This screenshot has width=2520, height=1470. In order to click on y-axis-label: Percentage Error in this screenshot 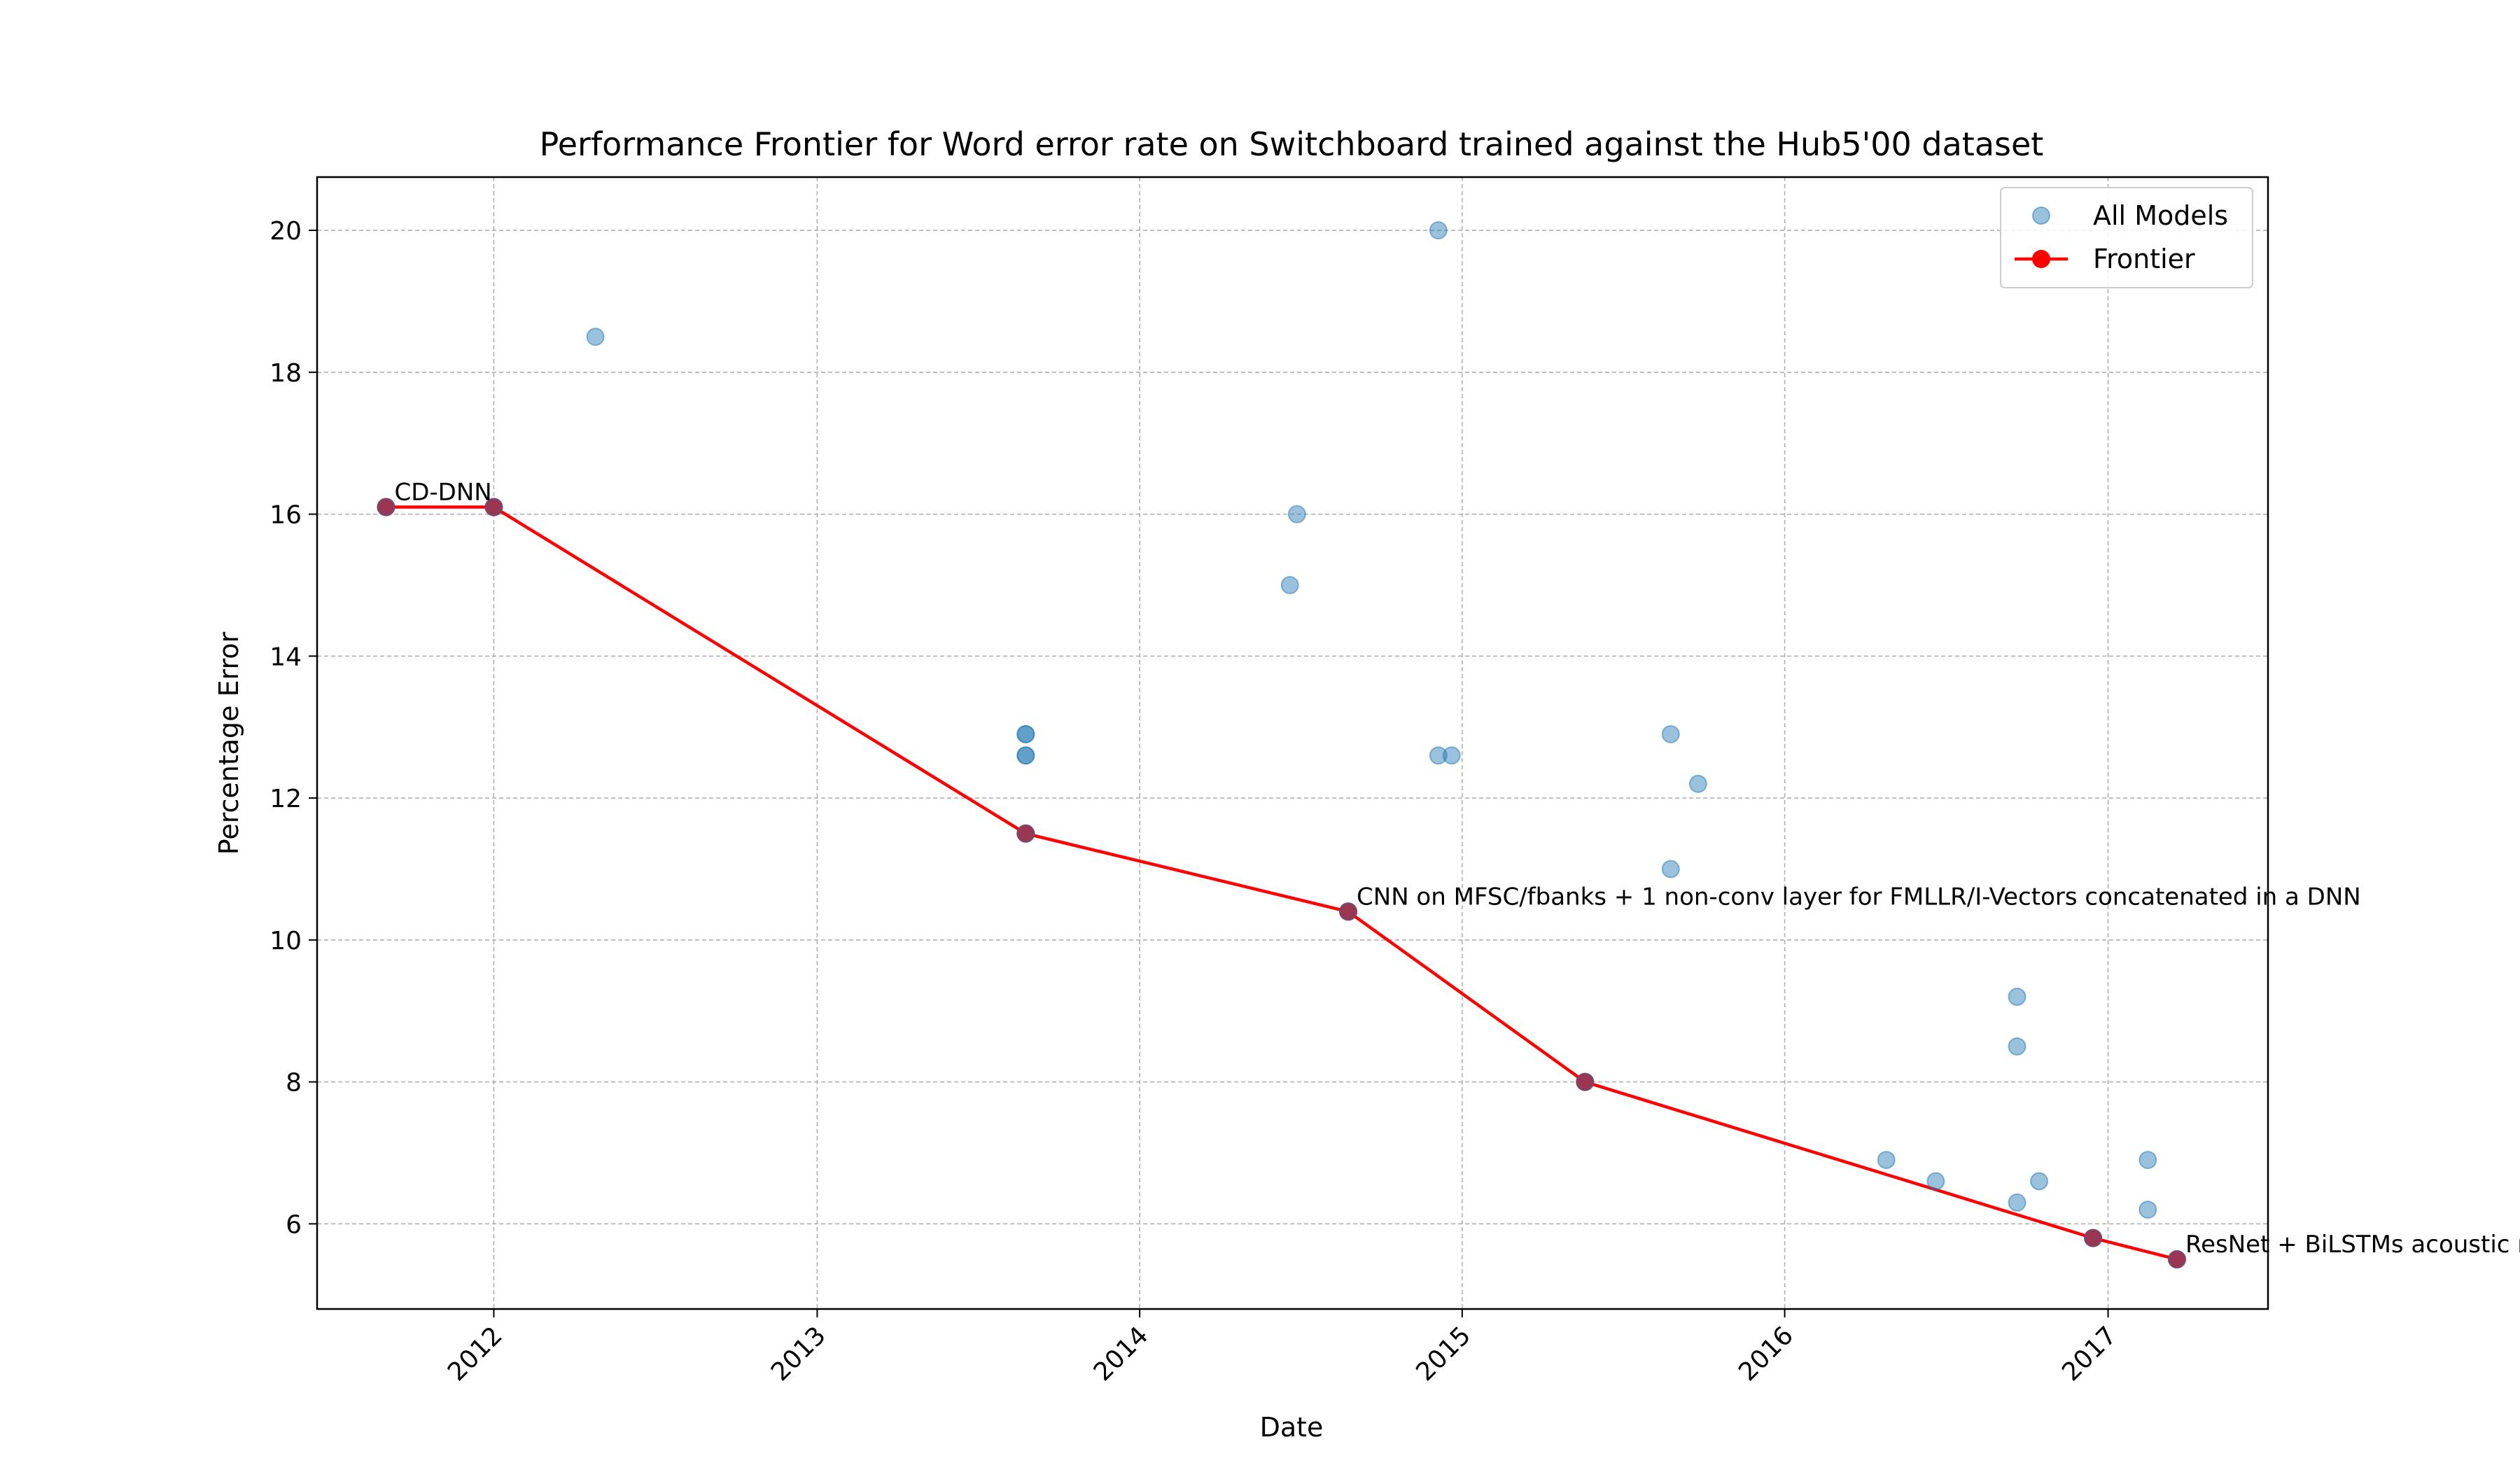, I will do `click(229, 743)`.